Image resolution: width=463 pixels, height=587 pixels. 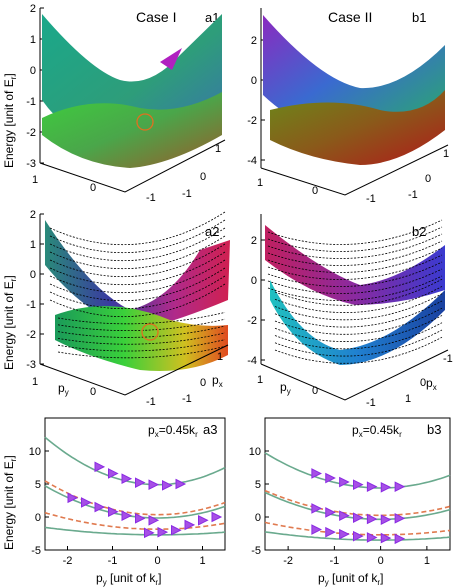 I want to click on measured-contours, so click(x=355, y=291).